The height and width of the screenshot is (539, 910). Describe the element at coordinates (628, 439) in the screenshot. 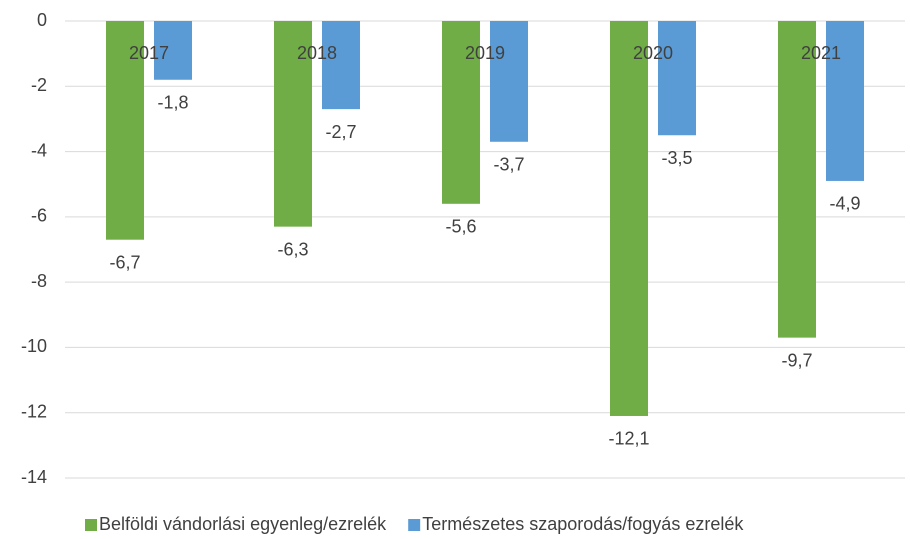

I see `data-label: -12,1` at that location.